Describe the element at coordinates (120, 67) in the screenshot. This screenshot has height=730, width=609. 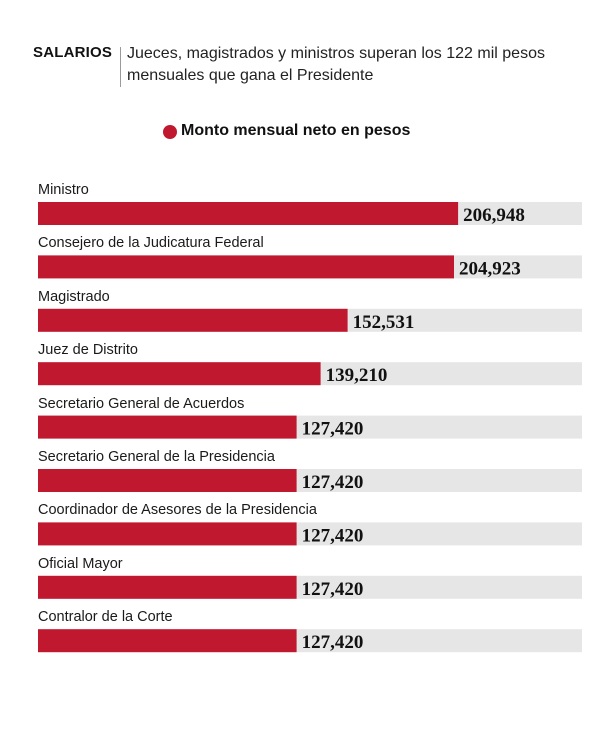
I see `header-divider` at that location.